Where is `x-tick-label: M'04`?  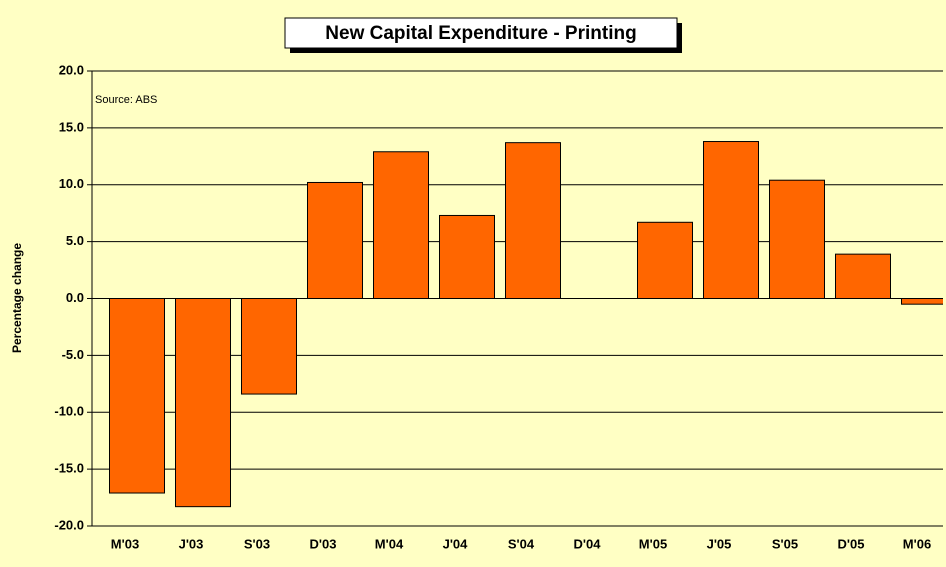 x-tick-label: M'04 is located at coordinates (389, 543).